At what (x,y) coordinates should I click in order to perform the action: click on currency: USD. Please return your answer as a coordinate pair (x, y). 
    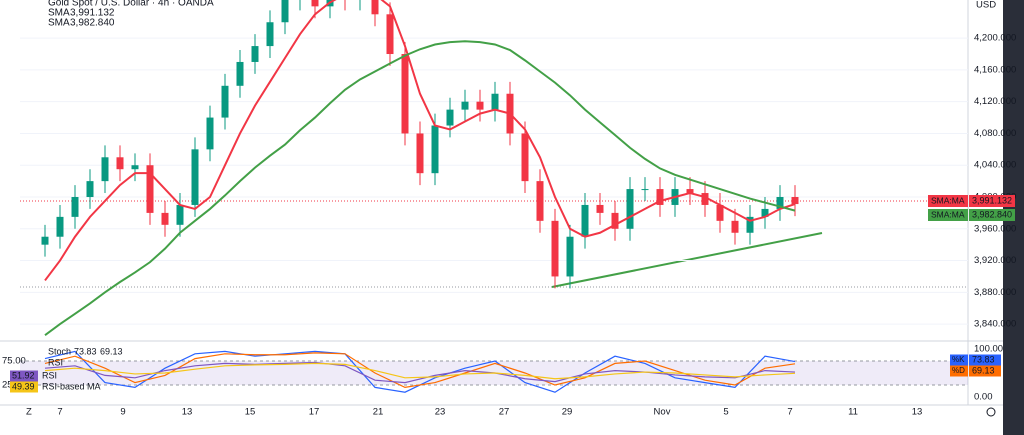
    Looking at the image, I should click on (986, 5).